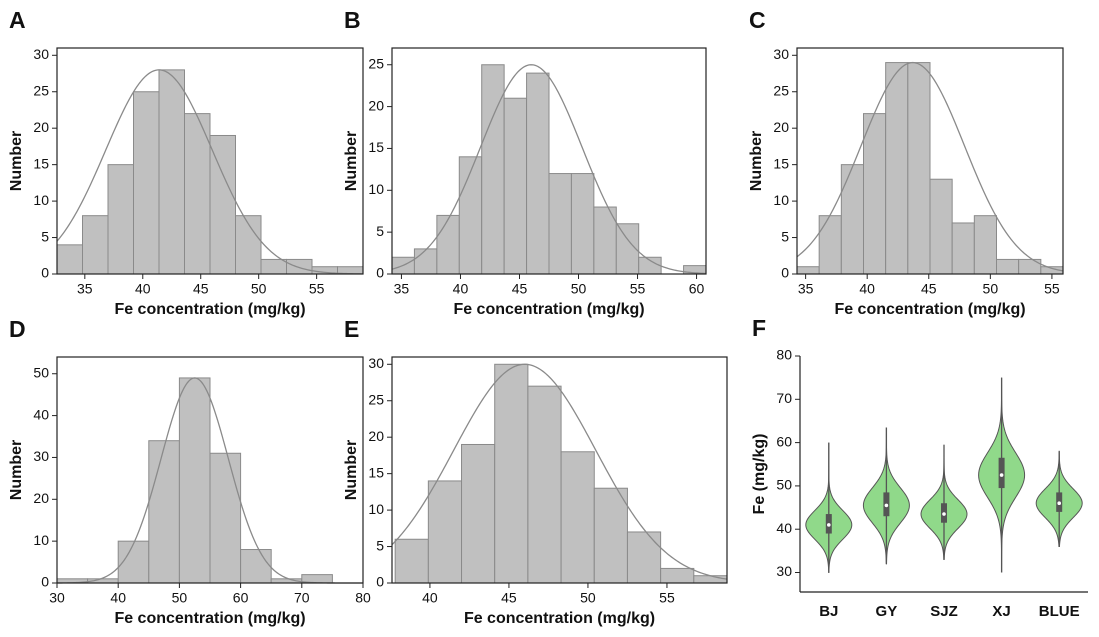 This screenshot has width=1099, height=637. Describe the element at coordinates (17, 329) in the screenshot. I see `panel-label: D` at that location.